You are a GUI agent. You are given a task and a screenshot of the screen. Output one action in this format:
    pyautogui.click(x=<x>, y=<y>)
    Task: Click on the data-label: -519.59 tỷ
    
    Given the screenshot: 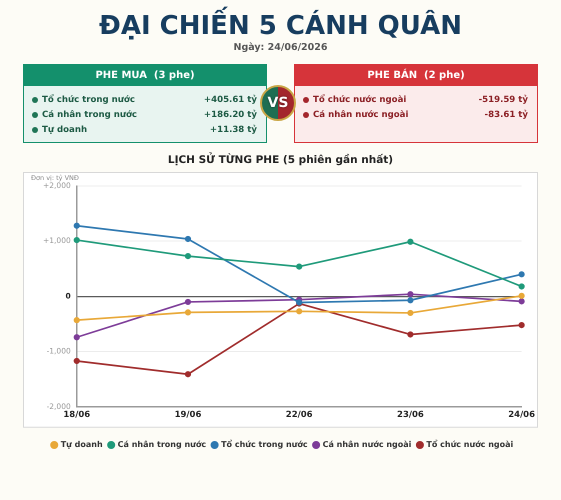 What is the action you would take?
    pyautogui.click(x=503, y=100)
    